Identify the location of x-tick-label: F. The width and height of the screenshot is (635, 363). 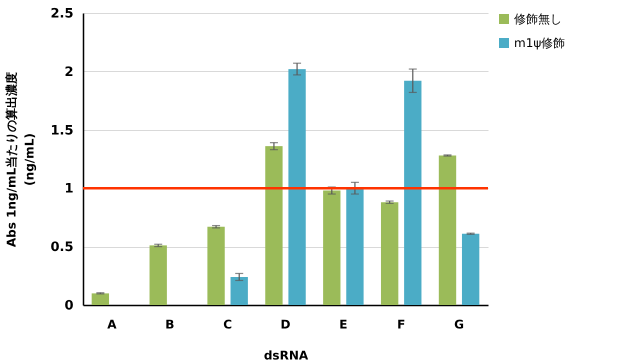
(401, 325).